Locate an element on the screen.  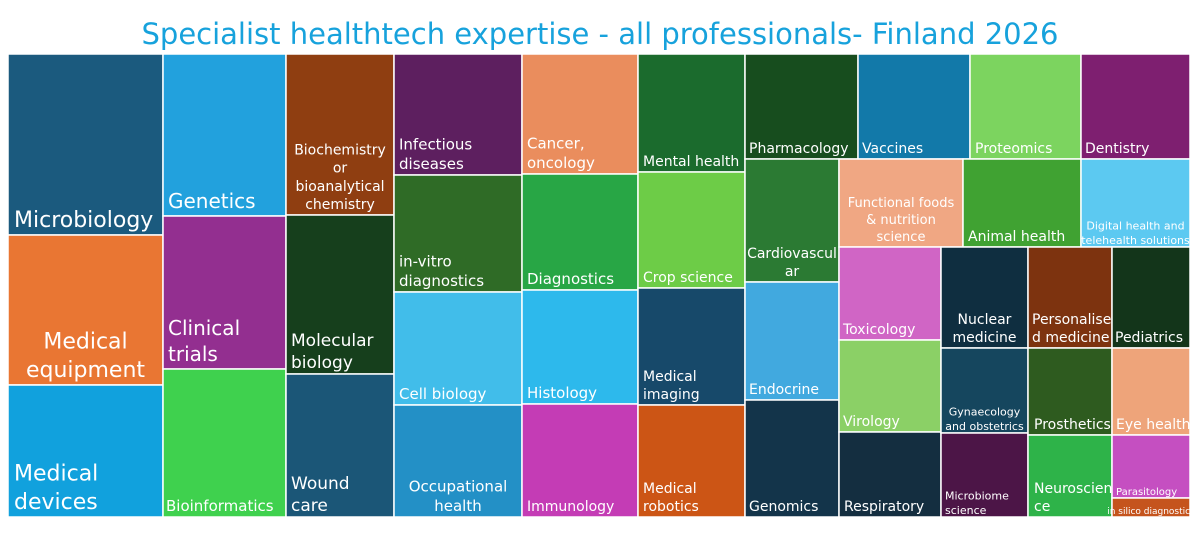
tile-label-mental-health: Mental health is located at coordinates (691, 162).